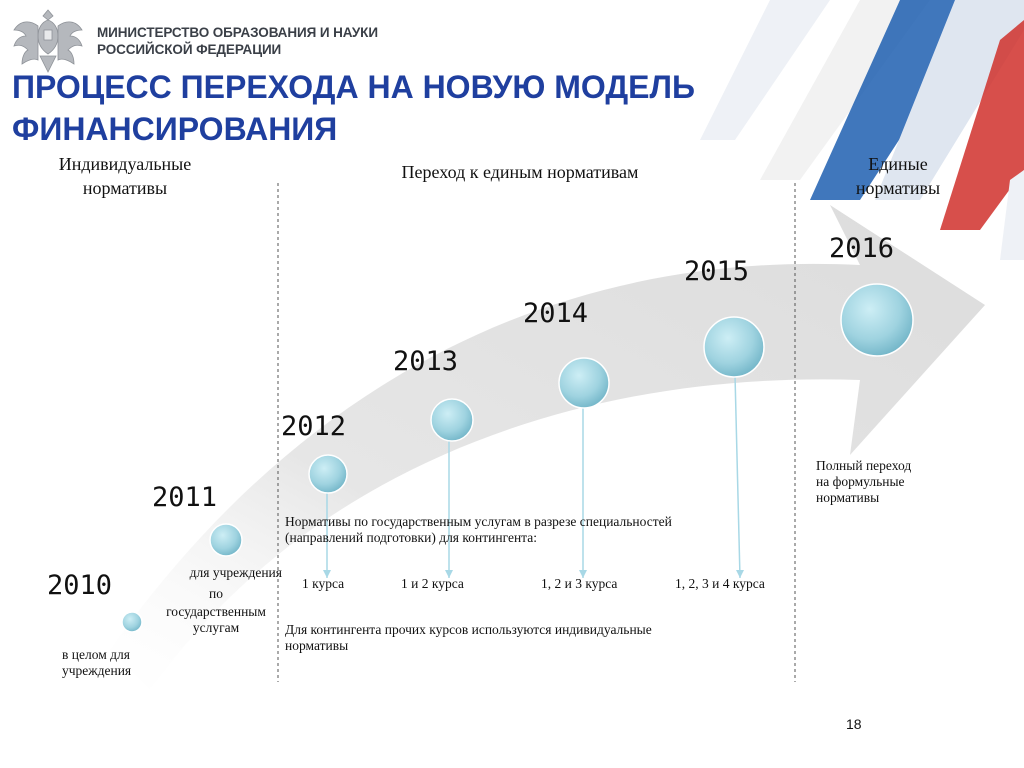 This screenshot has width=1024, height=768. Describe the element at coordinates (80, 585) in the screenshot. I see `year-2010: 2010` at that location.